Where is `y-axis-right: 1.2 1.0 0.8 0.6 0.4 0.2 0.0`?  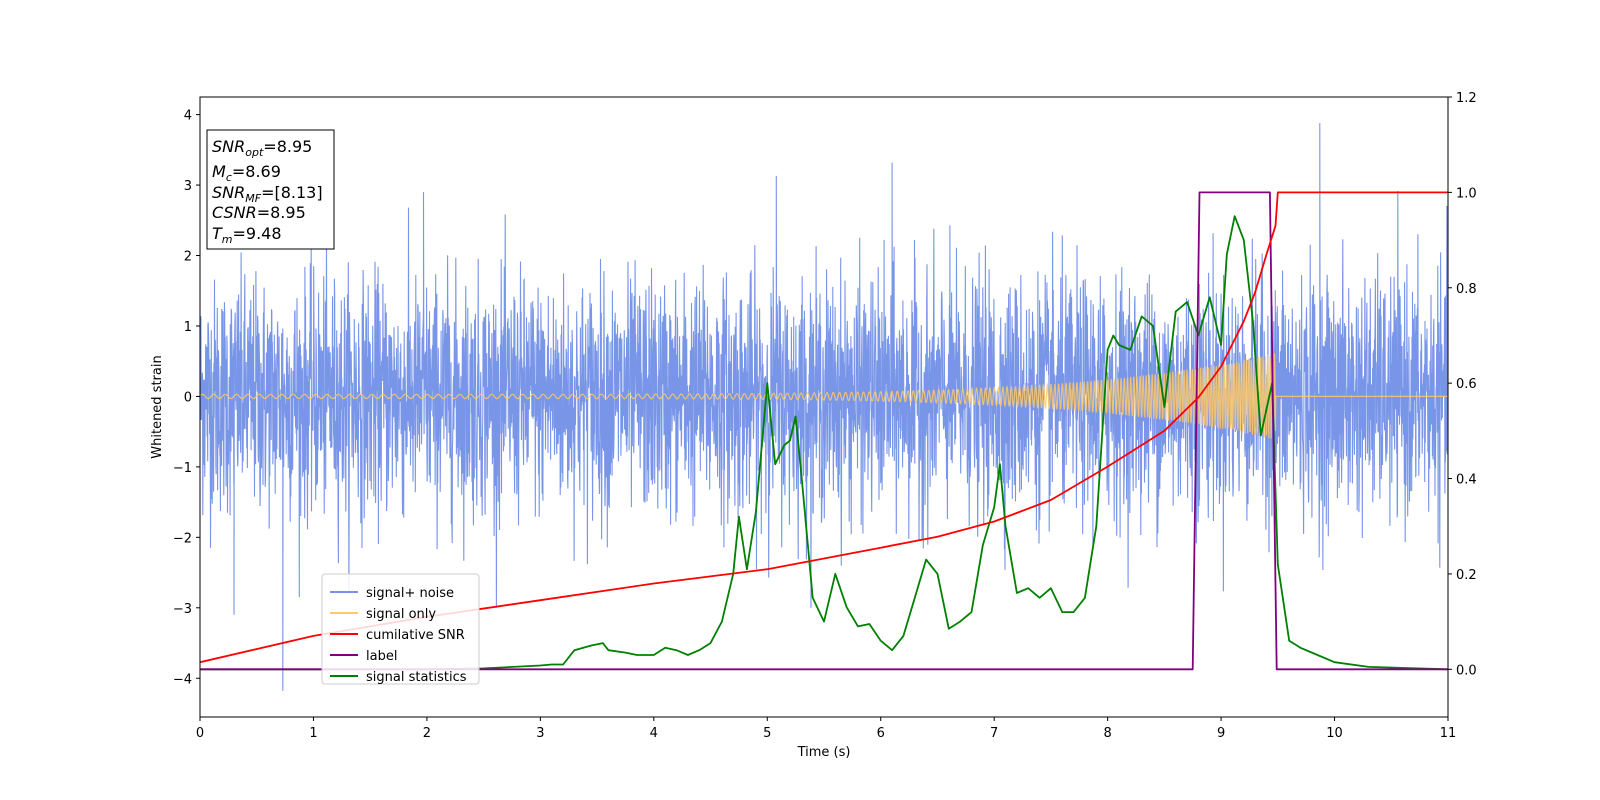
y-axis-right: 1.2 1.0 0.8 0.6 0.4 0.2 0.0 is located at coordinates (1462, 384).